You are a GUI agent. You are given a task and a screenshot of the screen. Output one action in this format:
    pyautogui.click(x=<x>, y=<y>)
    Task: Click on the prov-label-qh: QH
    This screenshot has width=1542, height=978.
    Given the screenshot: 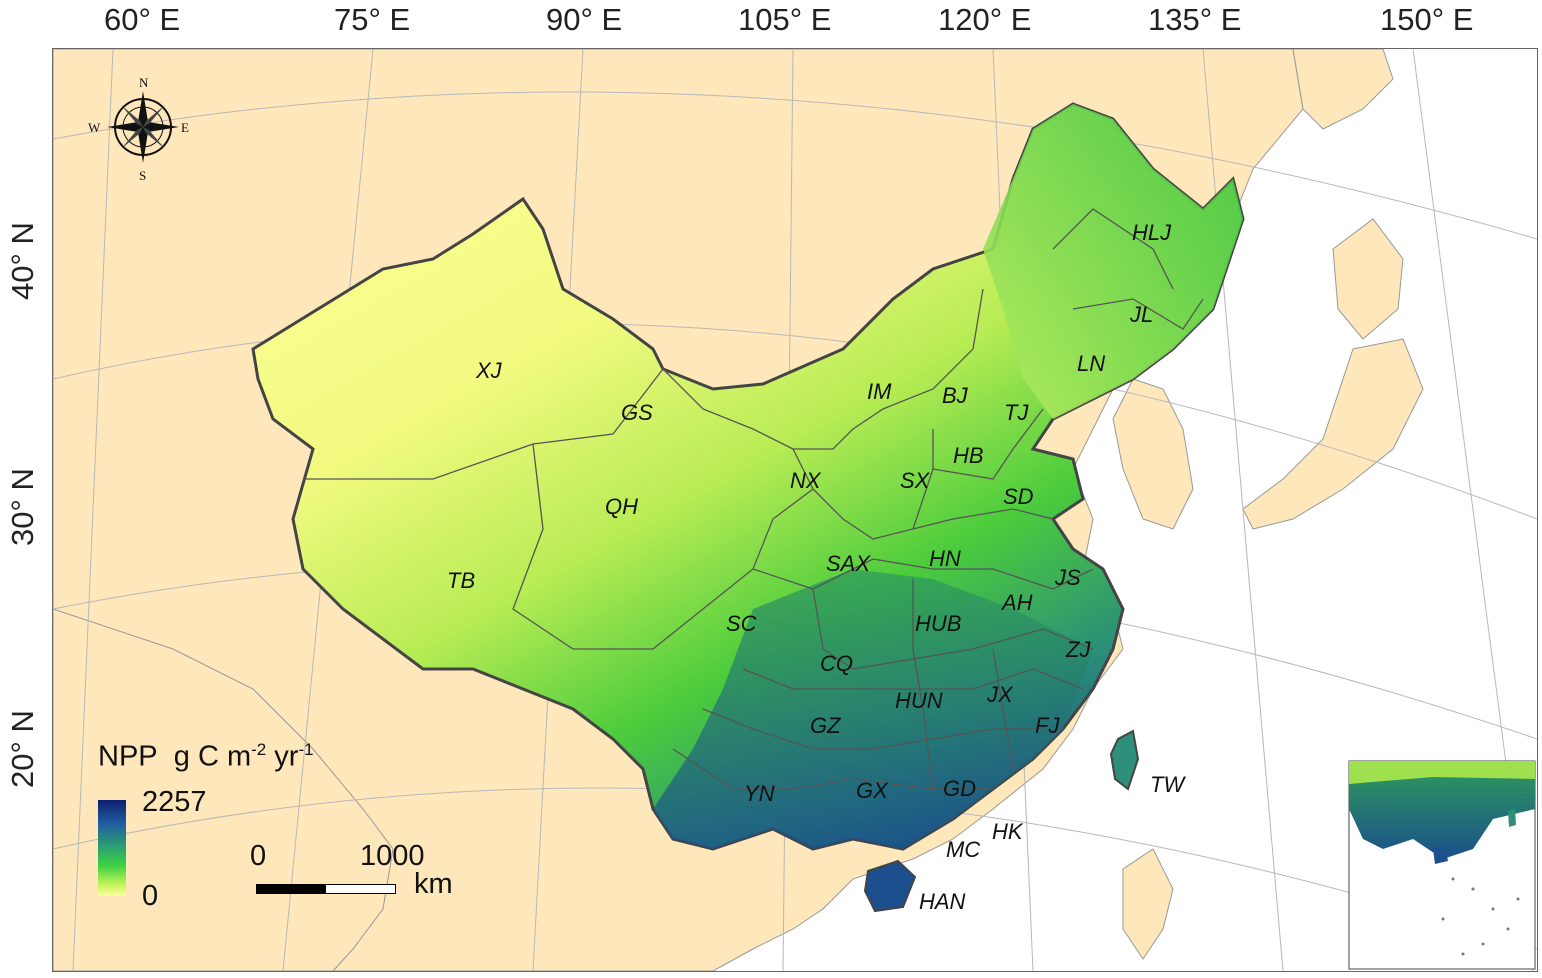 What is the action you would take?
    pyautogui.click(x=621, y=506)
    